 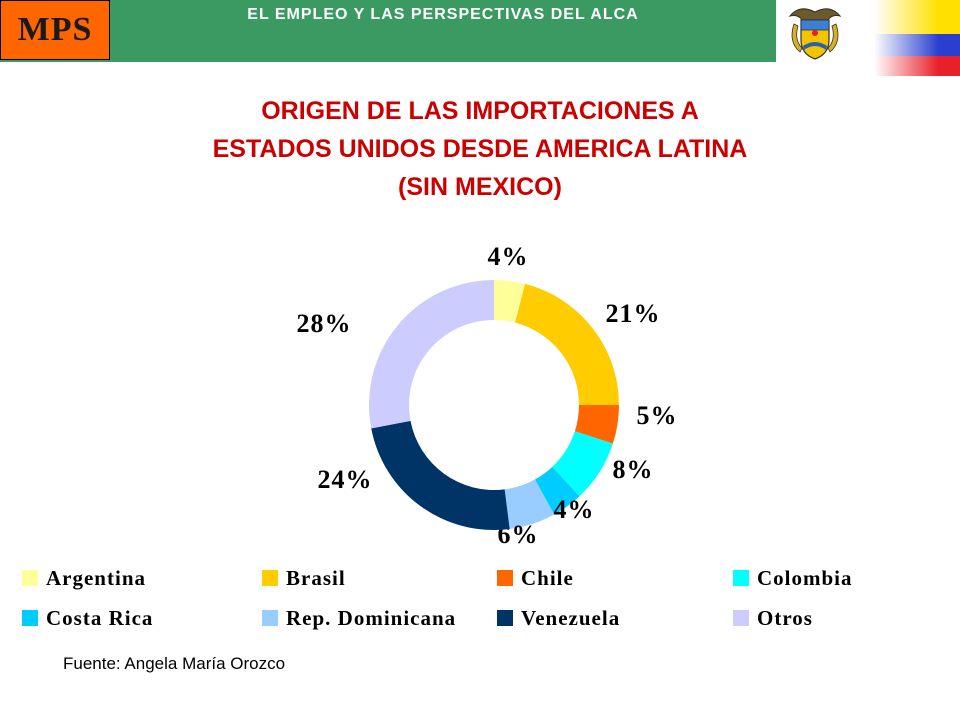 What do you see at coordinates (324, 323) in the screenshot?
I see `data-label-otros: 28%` at bounding box center [324, 323].